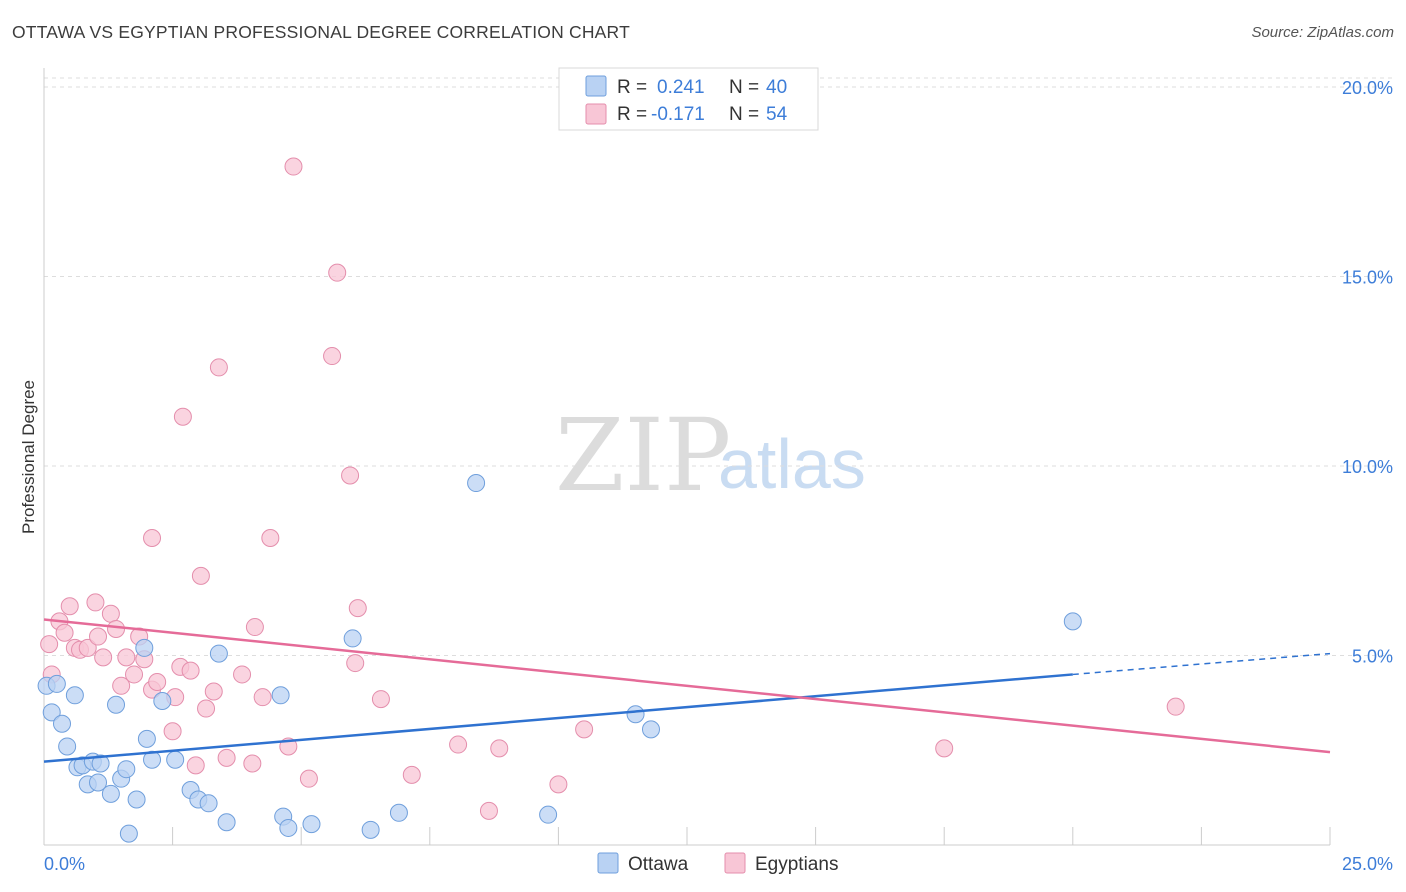 This screenshot has width=1406, height=892. What do you see at coordinates (632, 87) in the screenshot?
I see `legend-ottawa-r-label: R =` at bounding box center [632, 87].